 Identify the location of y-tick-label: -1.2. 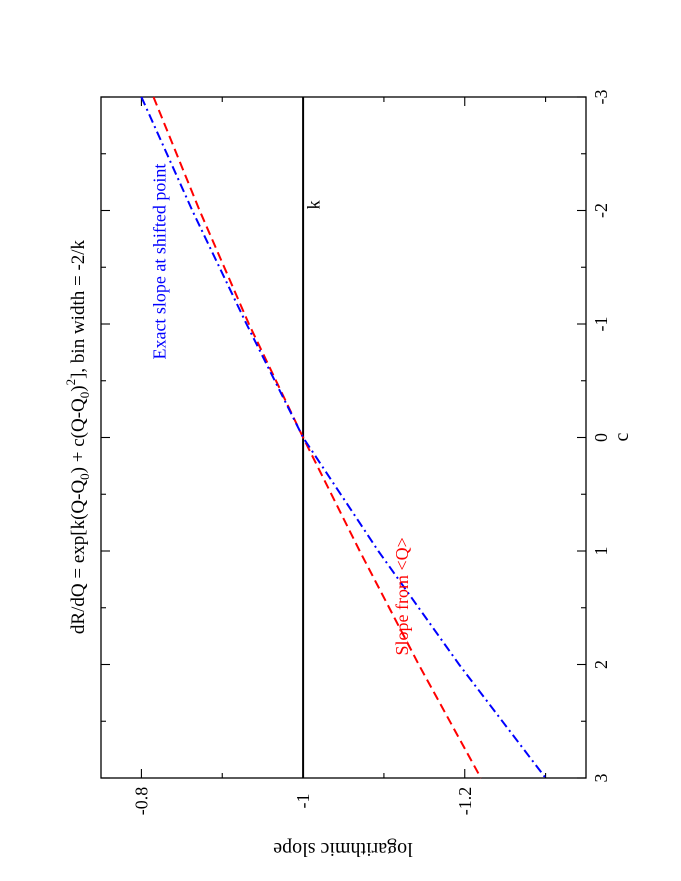
(465, 801).